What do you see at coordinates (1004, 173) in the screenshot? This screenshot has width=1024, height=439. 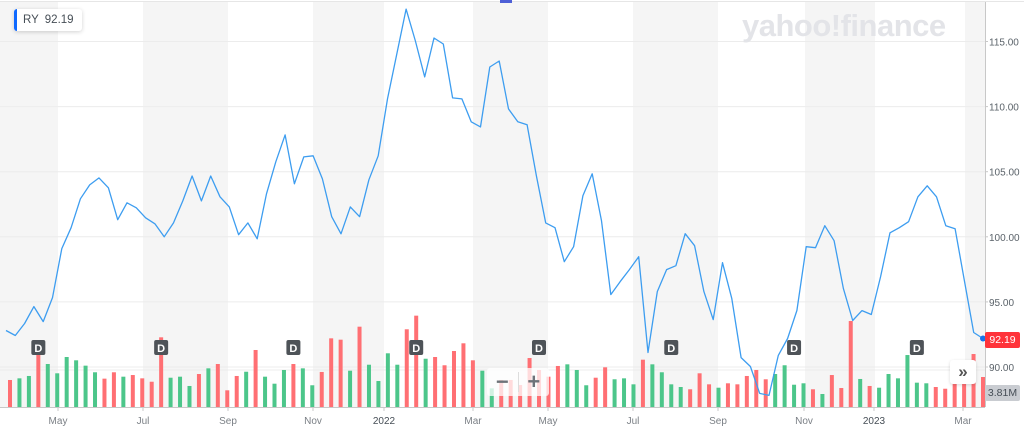 I see `y-tick-label: 105.00` at bounding box center [1004, 173].